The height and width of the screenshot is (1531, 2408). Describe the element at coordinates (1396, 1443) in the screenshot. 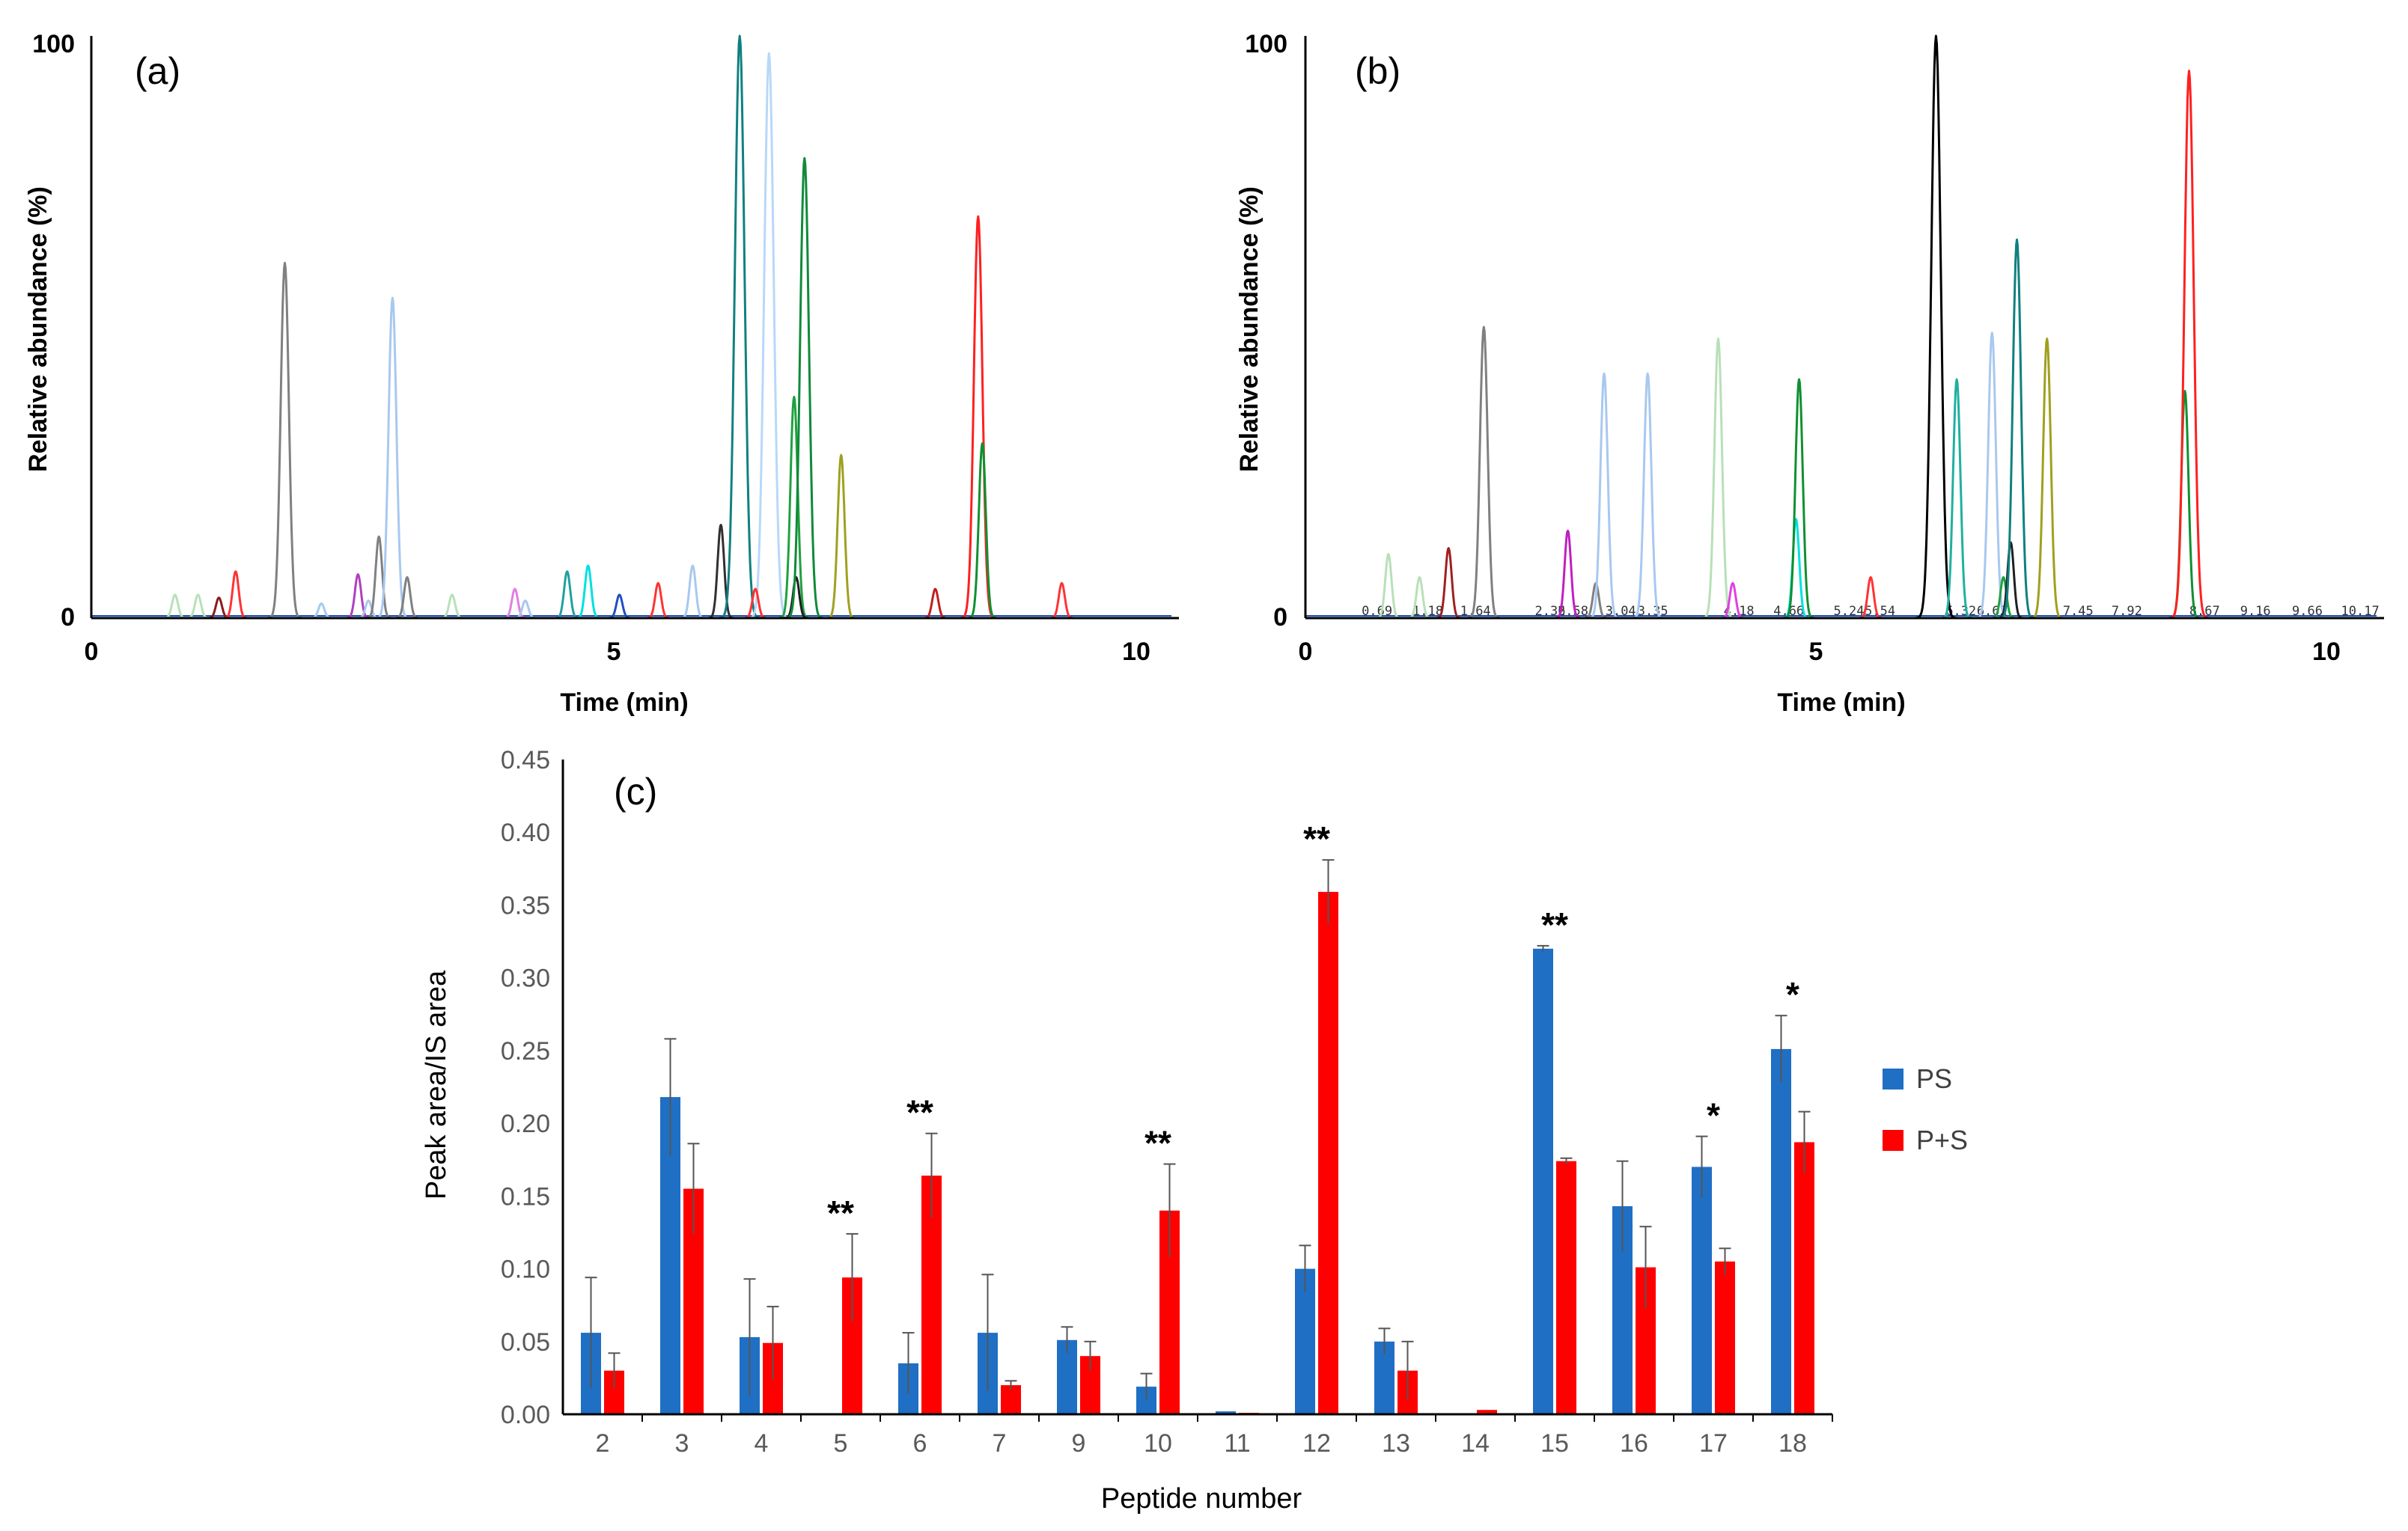

I see `panel-c-xtick-label: 13` at that location.